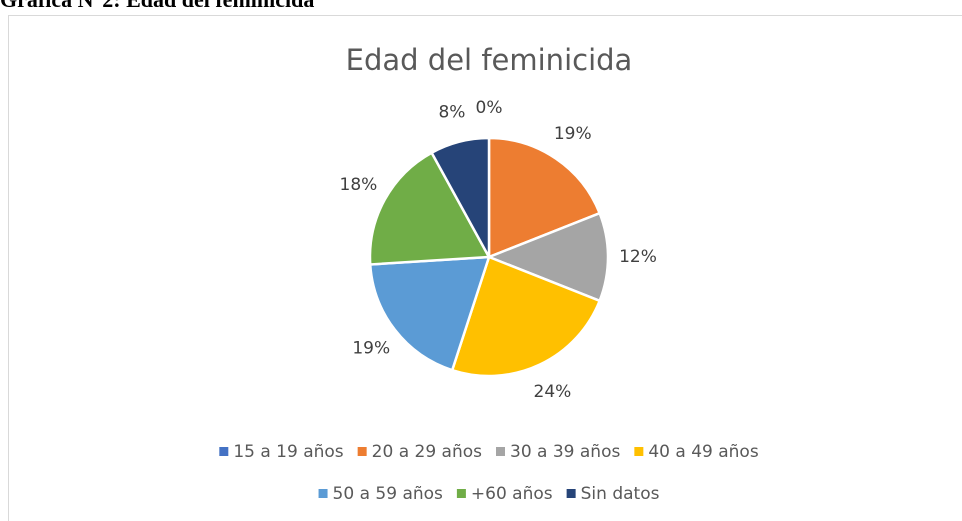  Describe the element at coordinates (620, 494) in the screenshot. I see `legend-label: Sin datos` at that location.